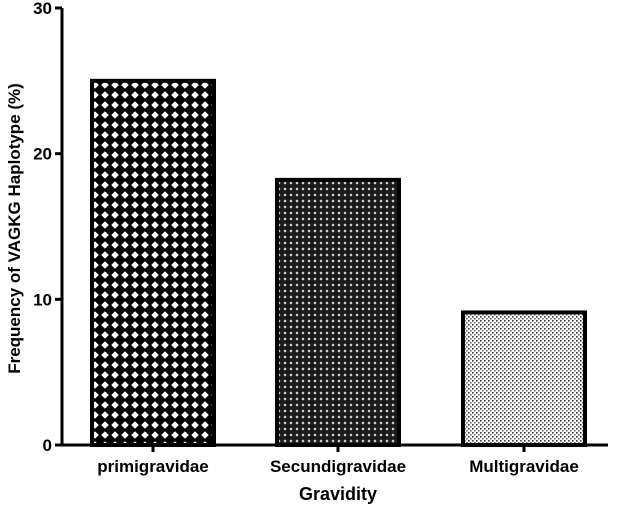 The height and width of the screenshot is (508, 620). What do you see at coordinates (14, 228) in the screenshot?
I see `y-axis-title: Frequency of VAGKG Haplotype (%)` at bounding box center [14, 228].